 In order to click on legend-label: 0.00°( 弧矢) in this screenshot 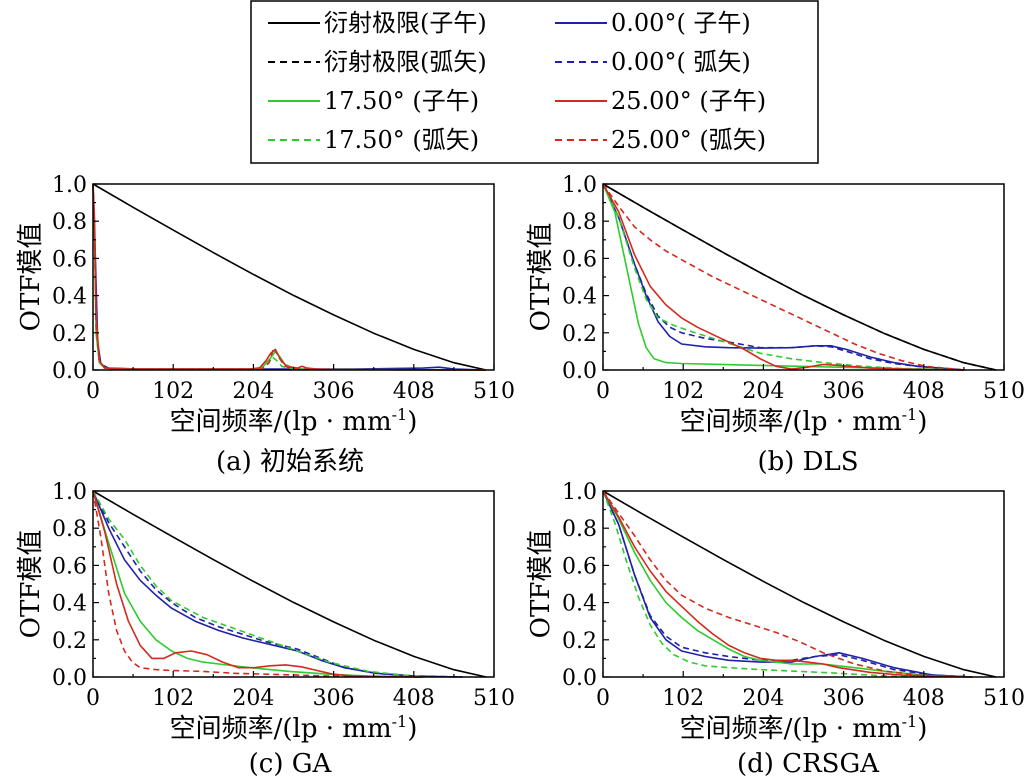, I will do `click(681, 62)`.